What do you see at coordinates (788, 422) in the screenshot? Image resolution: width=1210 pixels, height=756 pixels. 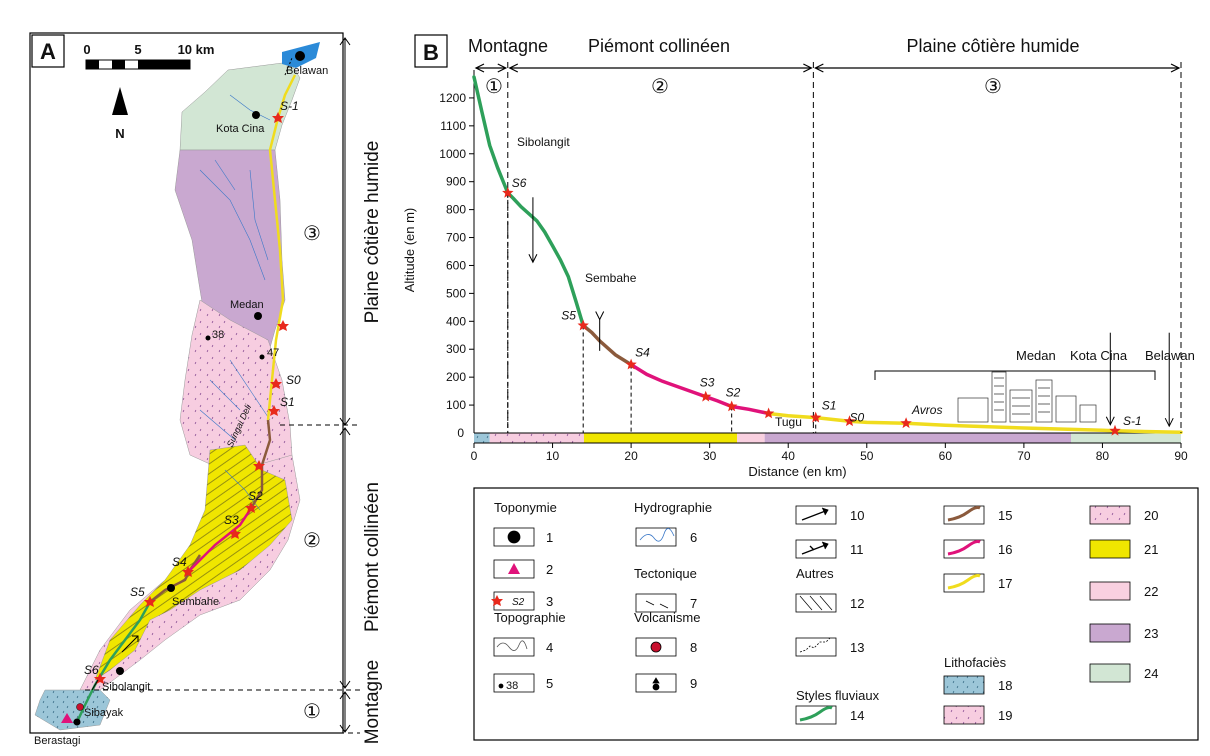 I see `label-tugu: Tugu` at bounding box center [788, 422].